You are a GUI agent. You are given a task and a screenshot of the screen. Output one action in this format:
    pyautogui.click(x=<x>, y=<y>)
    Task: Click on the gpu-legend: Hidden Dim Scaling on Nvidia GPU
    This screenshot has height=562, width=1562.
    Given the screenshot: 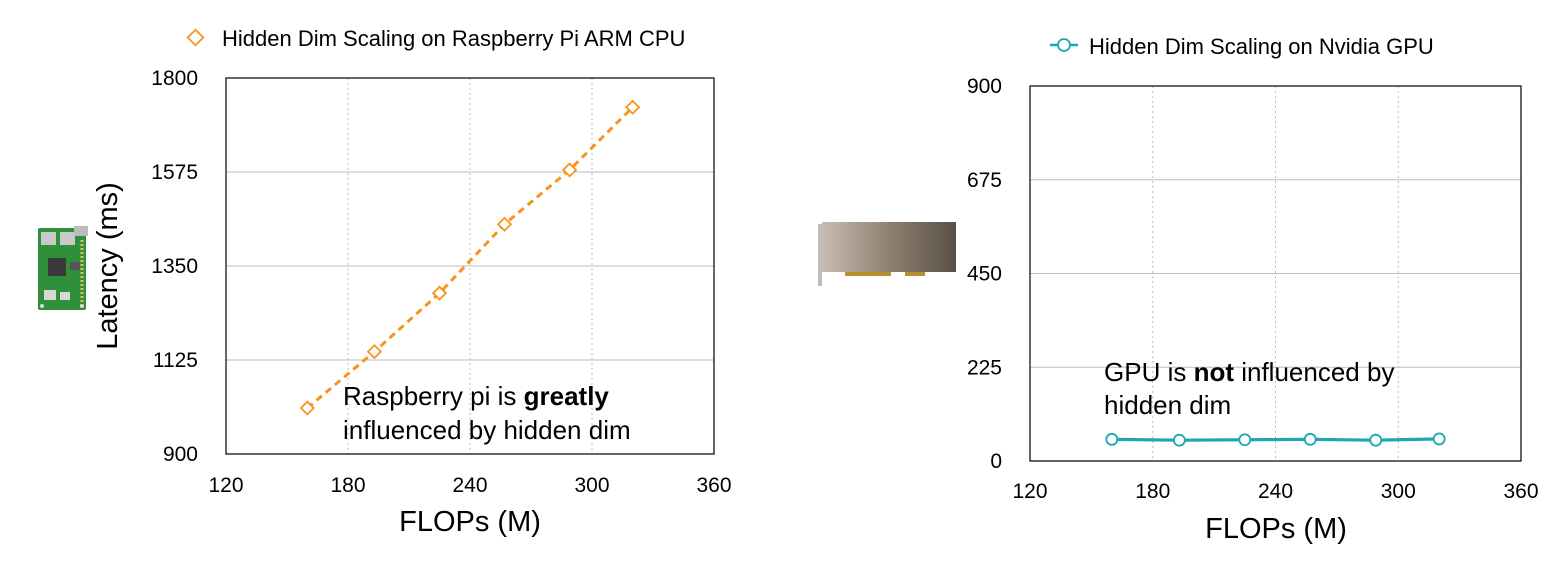 What is the action you would take?
    pyautogui.click(x=1242, y=46)
    